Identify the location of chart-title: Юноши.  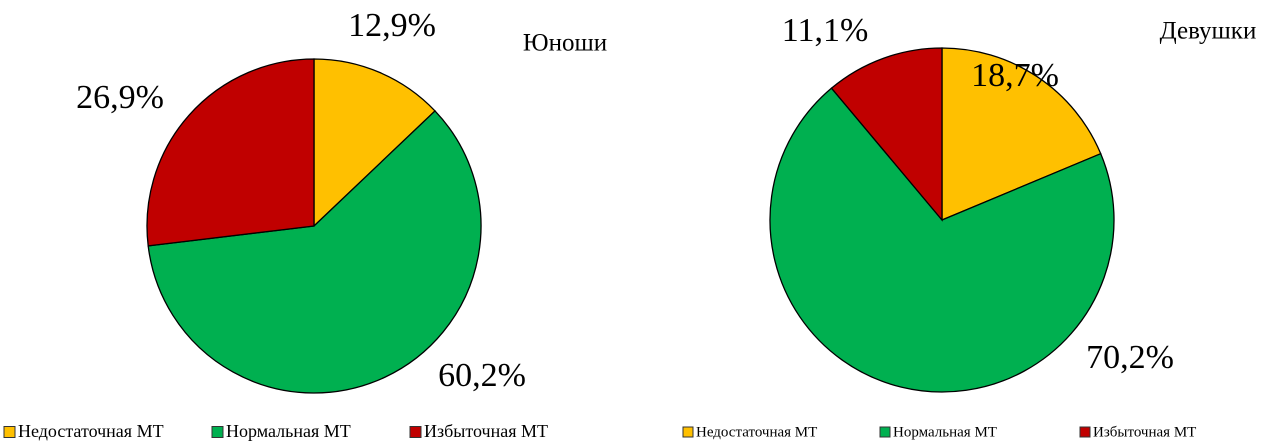
(565, 43).